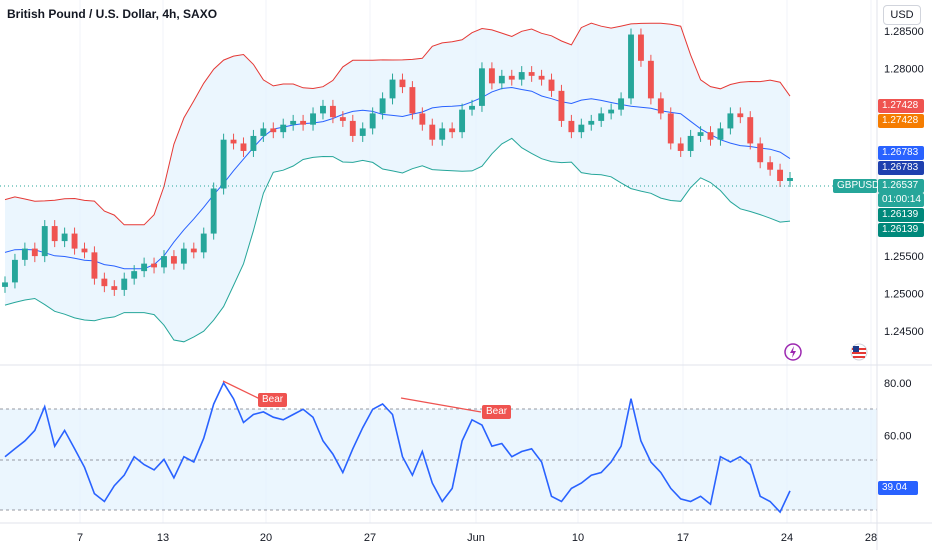  I want to click on time-tick-label: Jun, so click(476, 538).